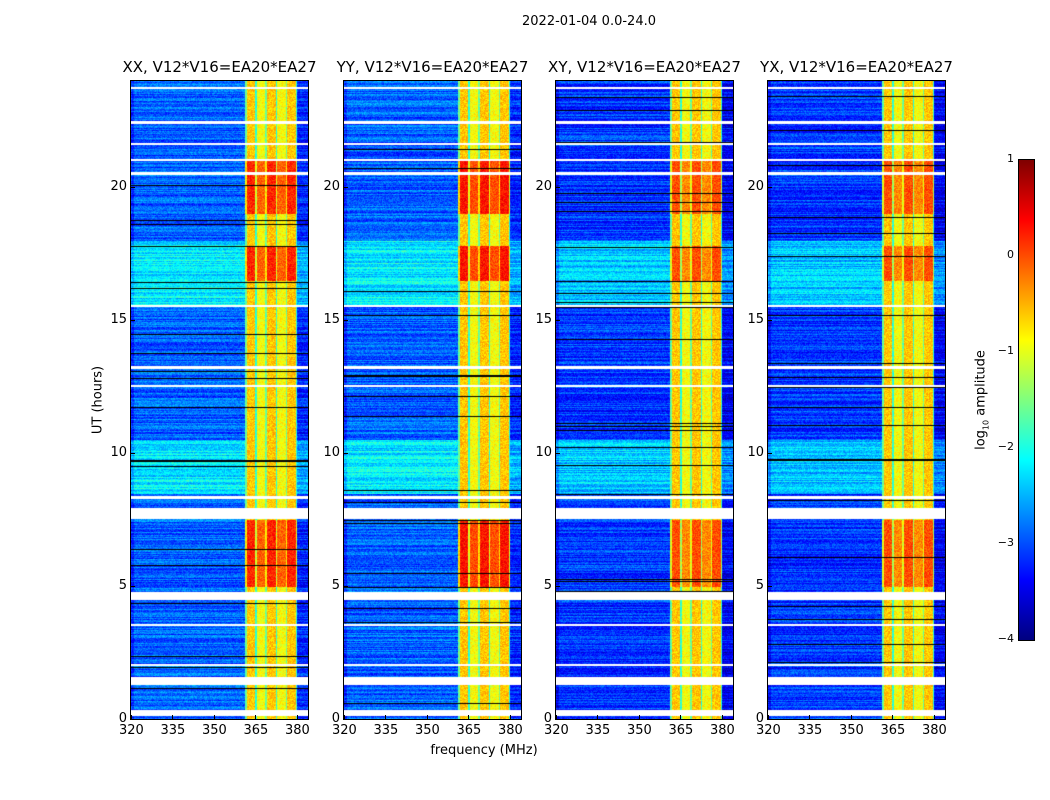 The width and height of the screenshot is (1050, 800). Describe the element at coordinates (1005, 350) in the screenshot. I see `colorbar-tick-label: −1` at that location.